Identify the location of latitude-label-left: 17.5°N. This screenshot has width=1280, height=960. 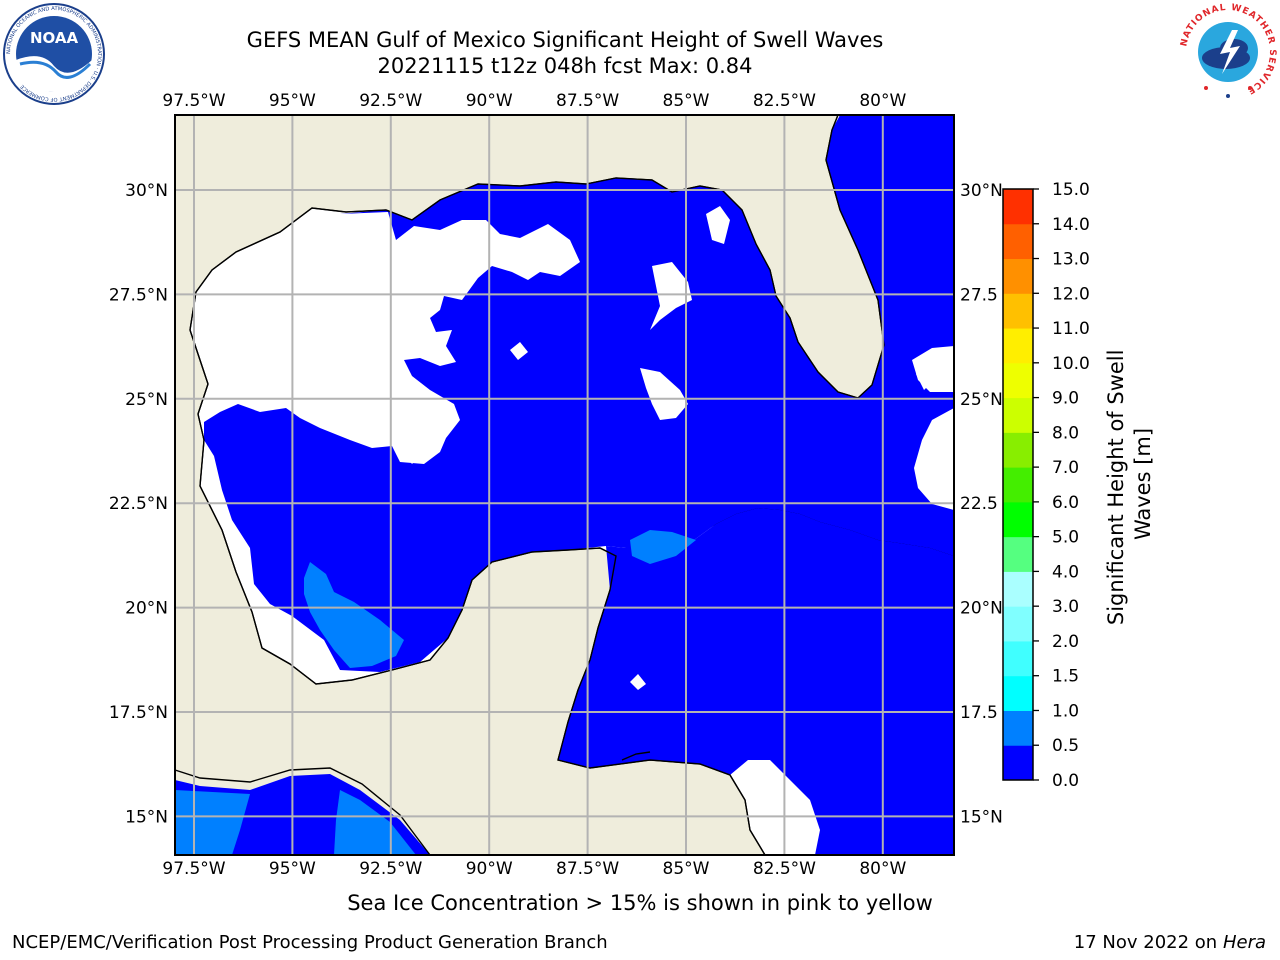
(138, 713).